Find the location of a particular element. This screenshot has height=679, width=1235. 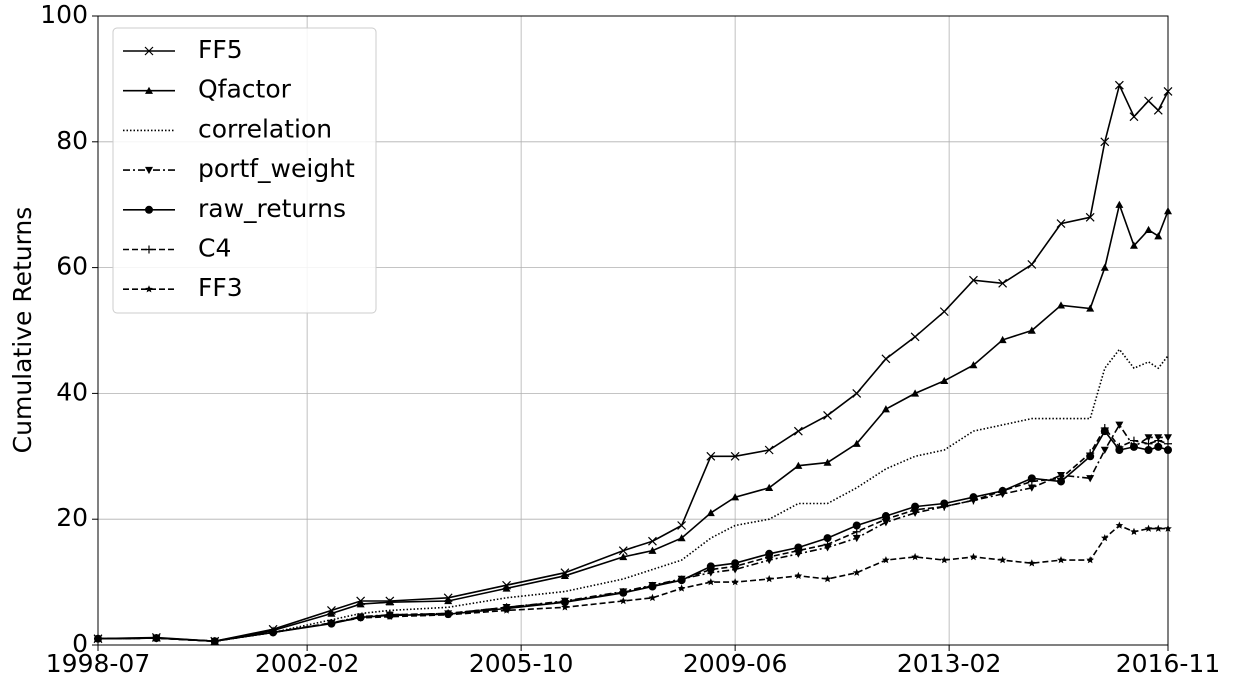

y-tick-label: 60 is located at coordinates (72, 266).